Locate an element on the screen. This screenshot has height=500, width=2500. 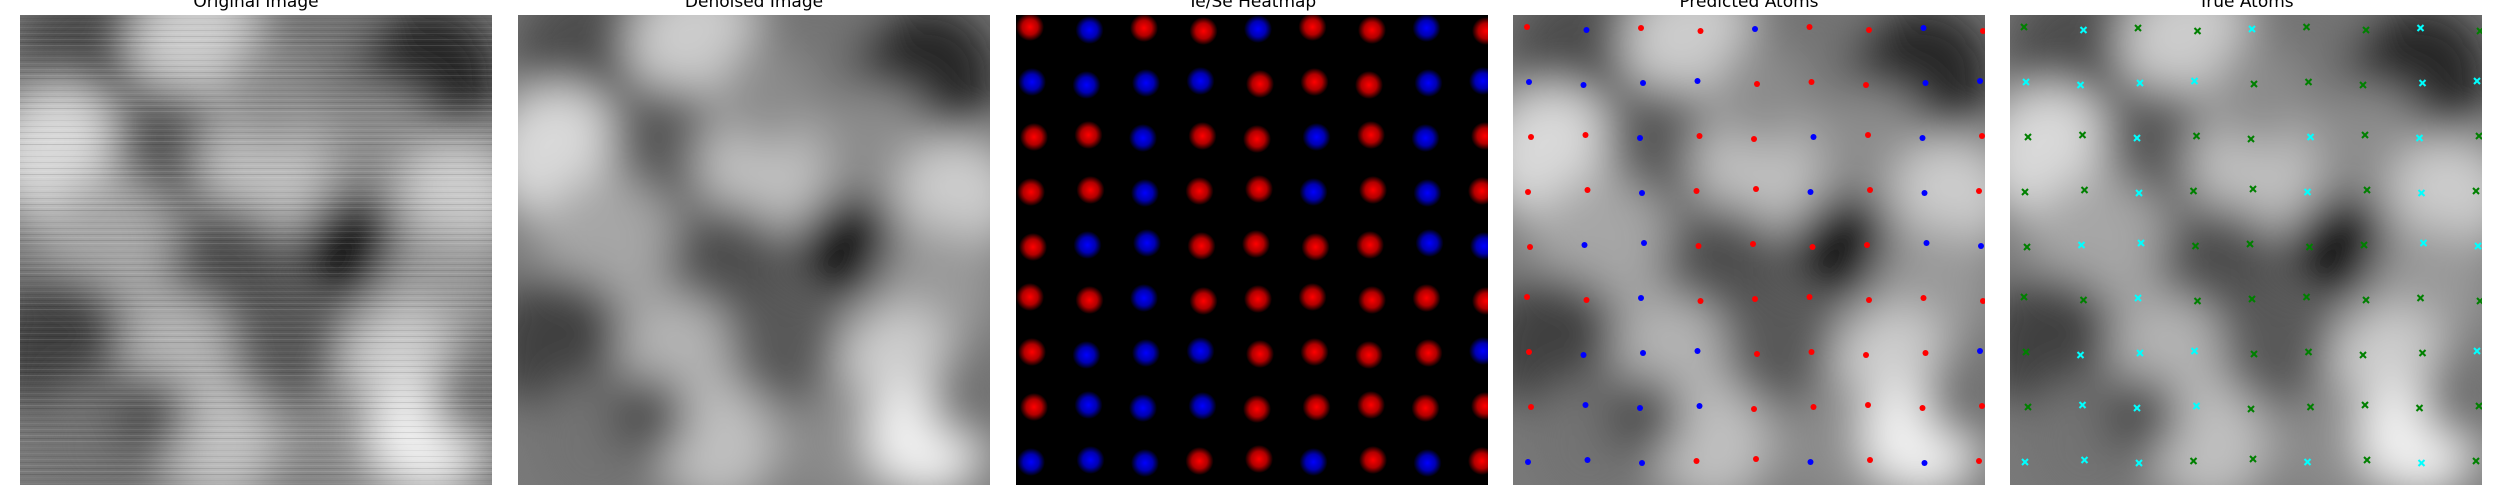
panel-title: Te/Se Heatmap is located at coordinates (1252, 6).